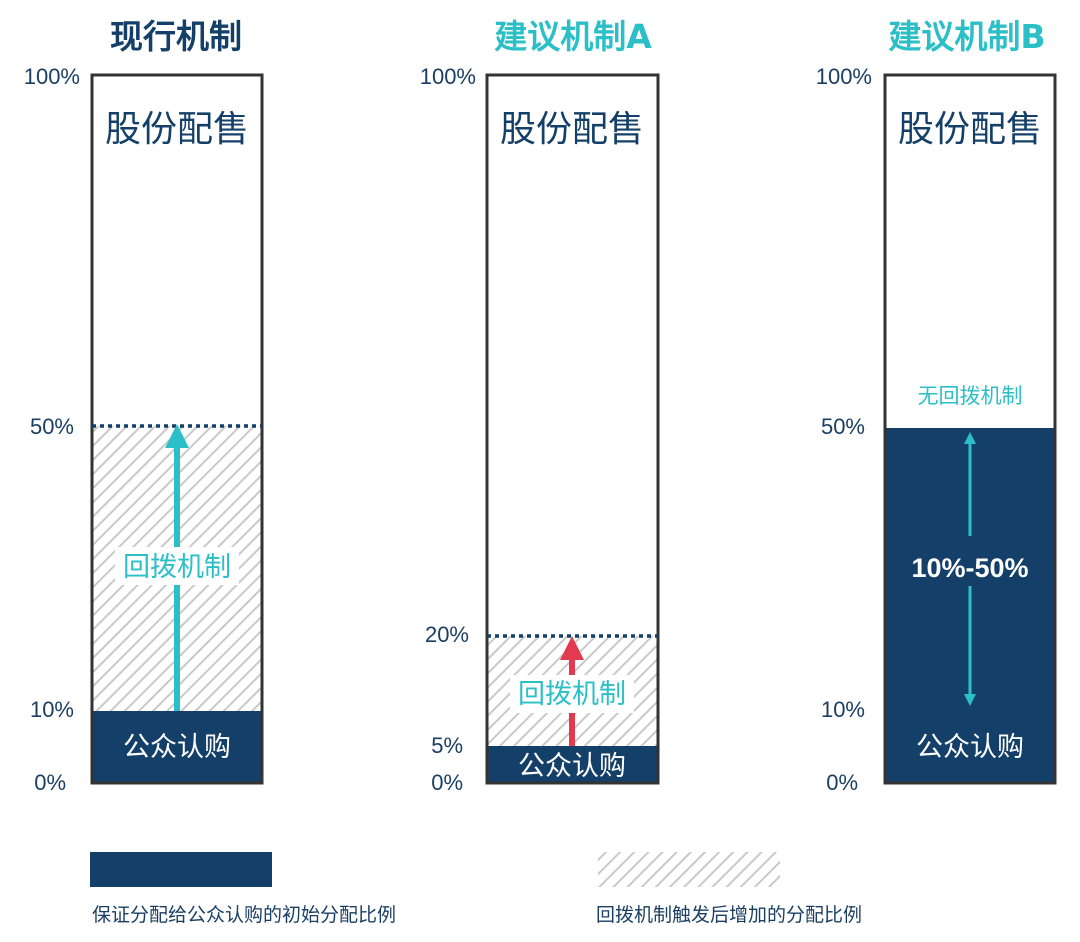 The width and height of the screenshot is (1080, 942). What do you see at coordinates (573, 36) in the screenshot?
I see `panel-title: 建议机制A` at bounding box center [573, 36].